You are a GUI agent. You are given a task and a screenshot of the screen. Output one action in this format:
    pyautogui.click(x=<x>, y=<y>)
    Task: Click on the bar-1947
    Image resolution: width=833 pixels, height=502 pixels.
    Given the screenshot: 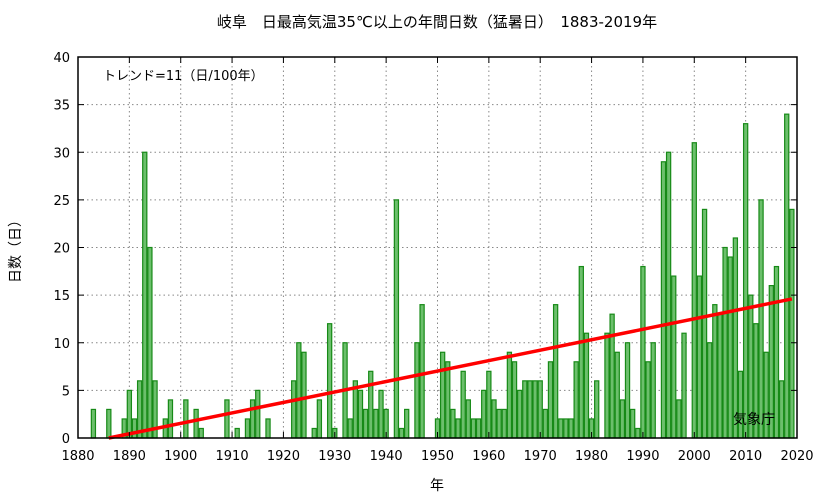 What is the action you would take?
    pyautogui.click(x=422, y=371)
    